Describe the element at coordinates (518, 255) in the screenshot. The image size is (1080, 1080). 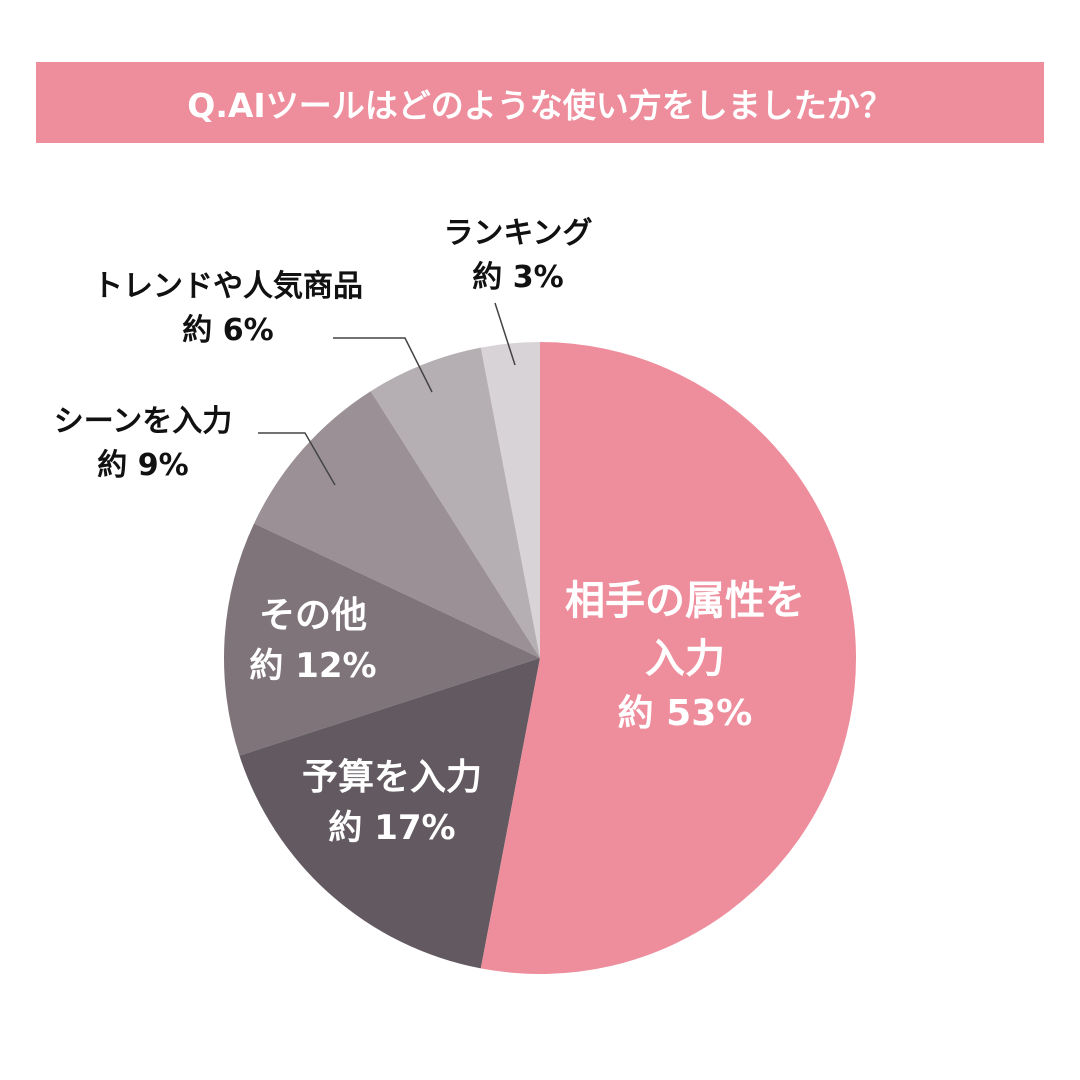
I see `slice-label: ランキング約 3%` at that location.